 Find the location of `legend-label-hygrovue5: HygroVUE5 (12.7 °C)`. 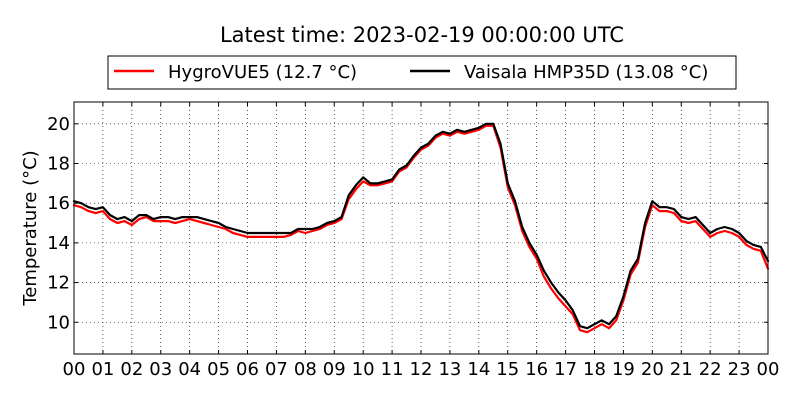

legend-label-hygrovue5: HygroVUE5 (12.7 °C) is located at coordinates (262, 72).